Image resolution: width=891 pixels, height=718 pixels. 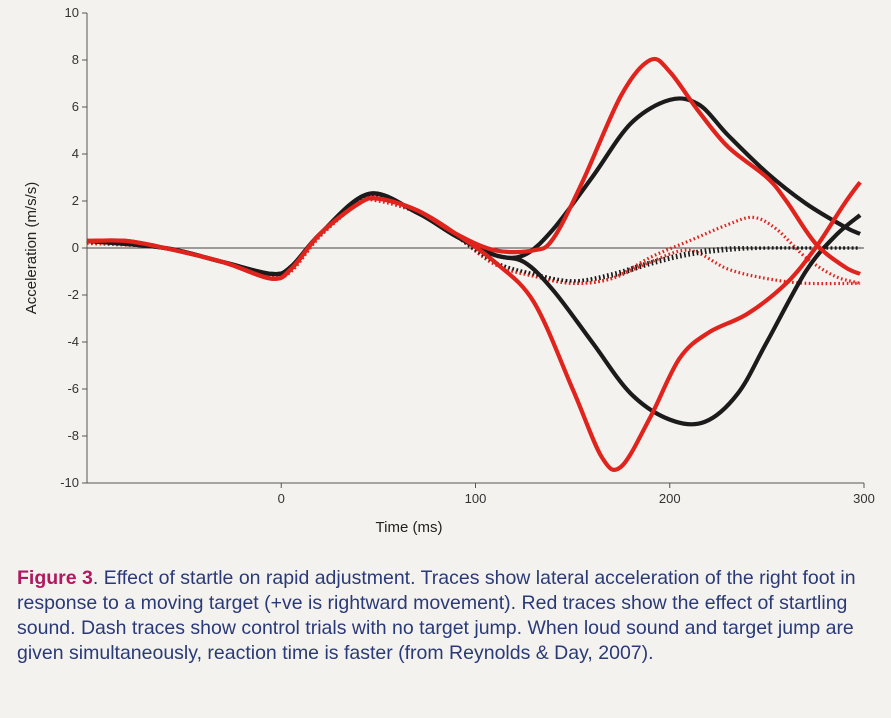 I want to click on y-tick-label: 8, so click(x=75, y=59).